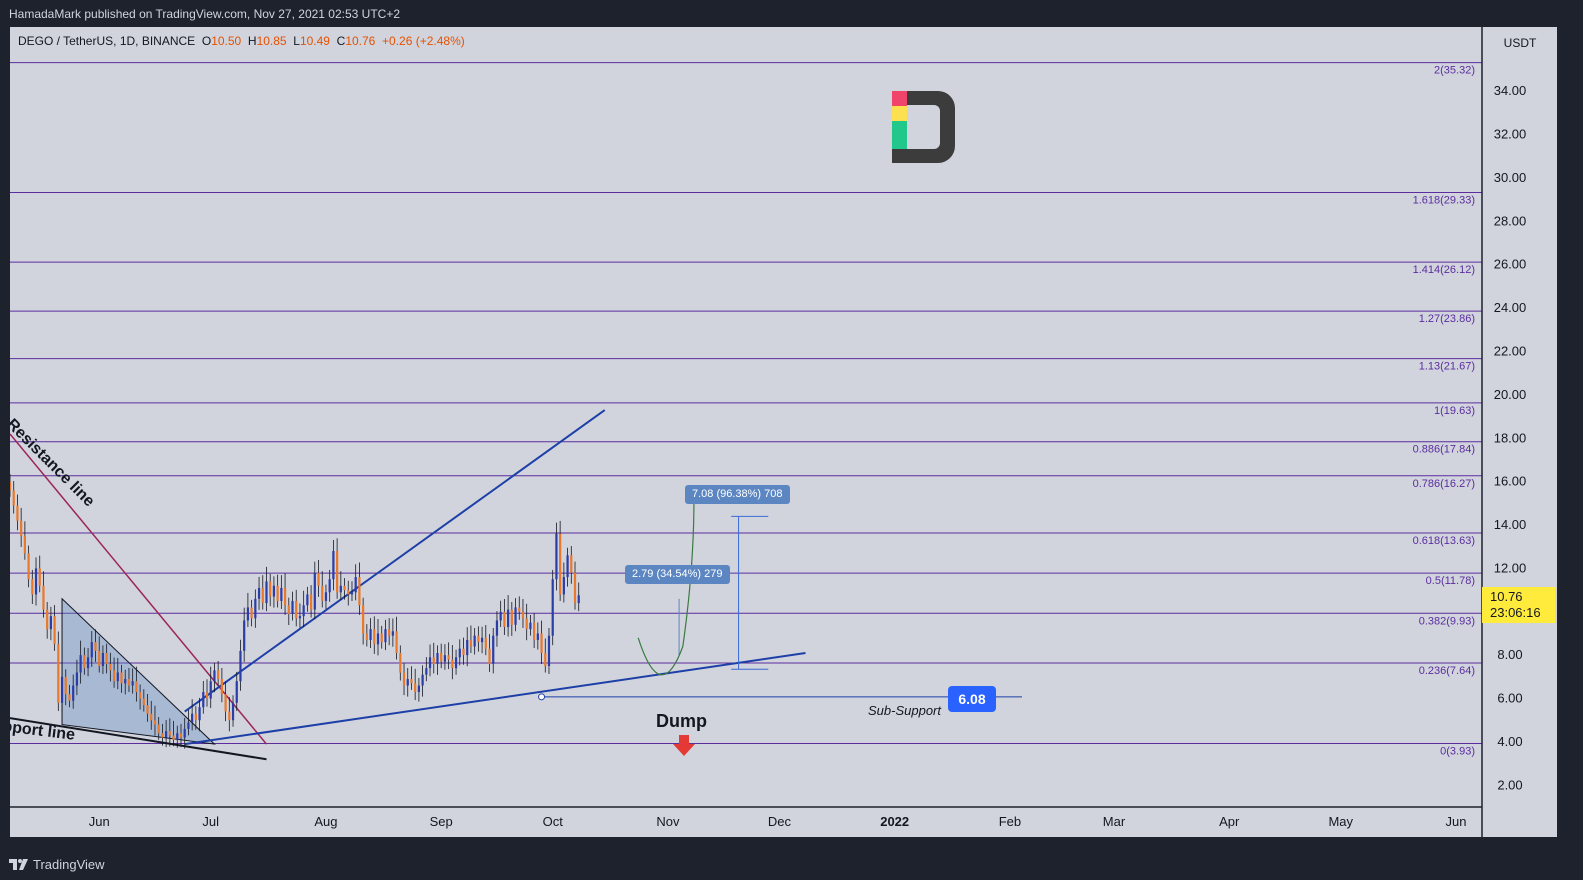 Image resolution: width=1583 pixels, height=880 pixels. What do you see at coordinates (341, 41) in the screenshot?
I see `close-label: C` at bounding box center [341, 41].